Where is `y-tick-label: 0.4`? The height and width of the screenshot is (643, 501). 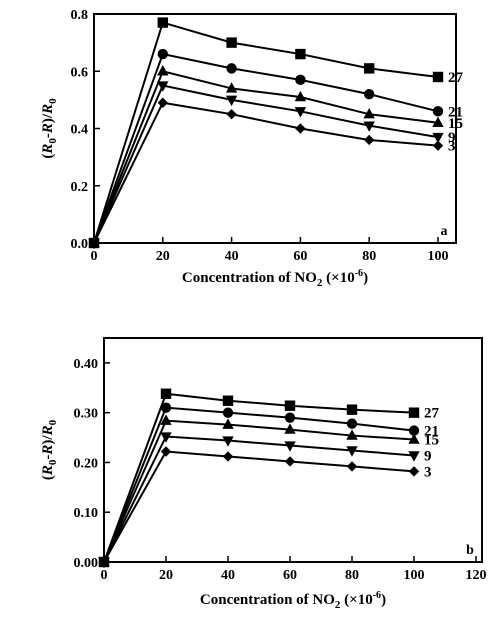 y-tick-label: 0.4 is located at coordinates (80, 130).